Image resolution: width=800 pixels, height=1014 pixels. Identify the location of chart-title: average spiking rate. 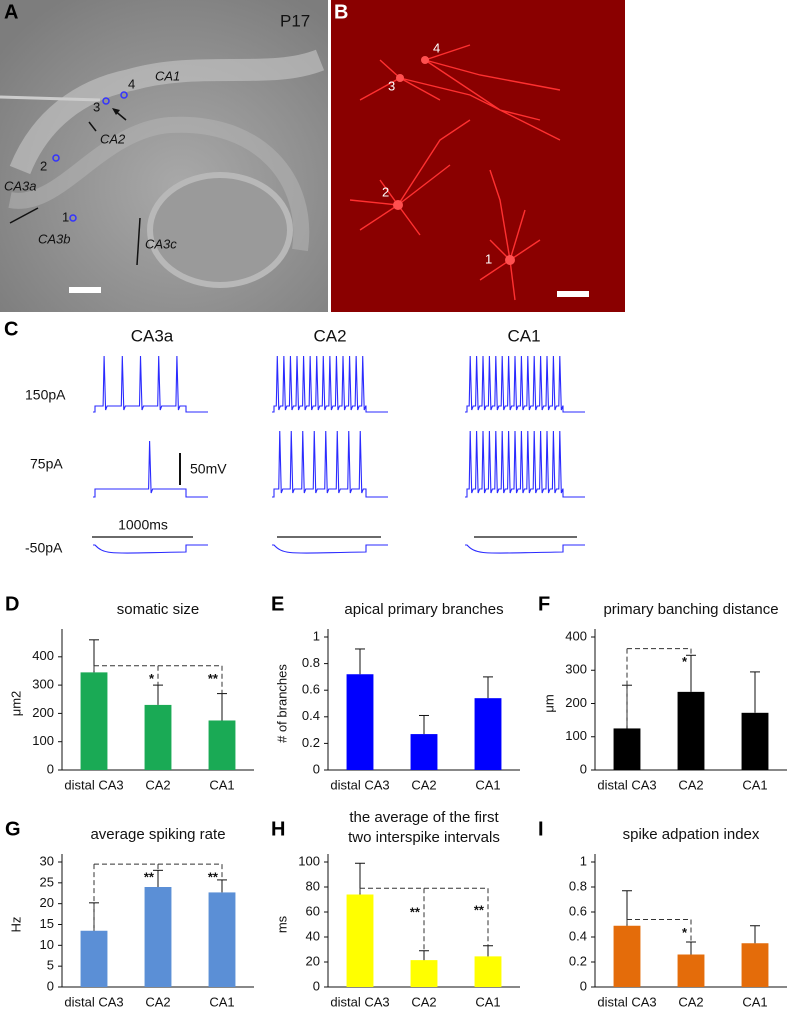
(157, 834).